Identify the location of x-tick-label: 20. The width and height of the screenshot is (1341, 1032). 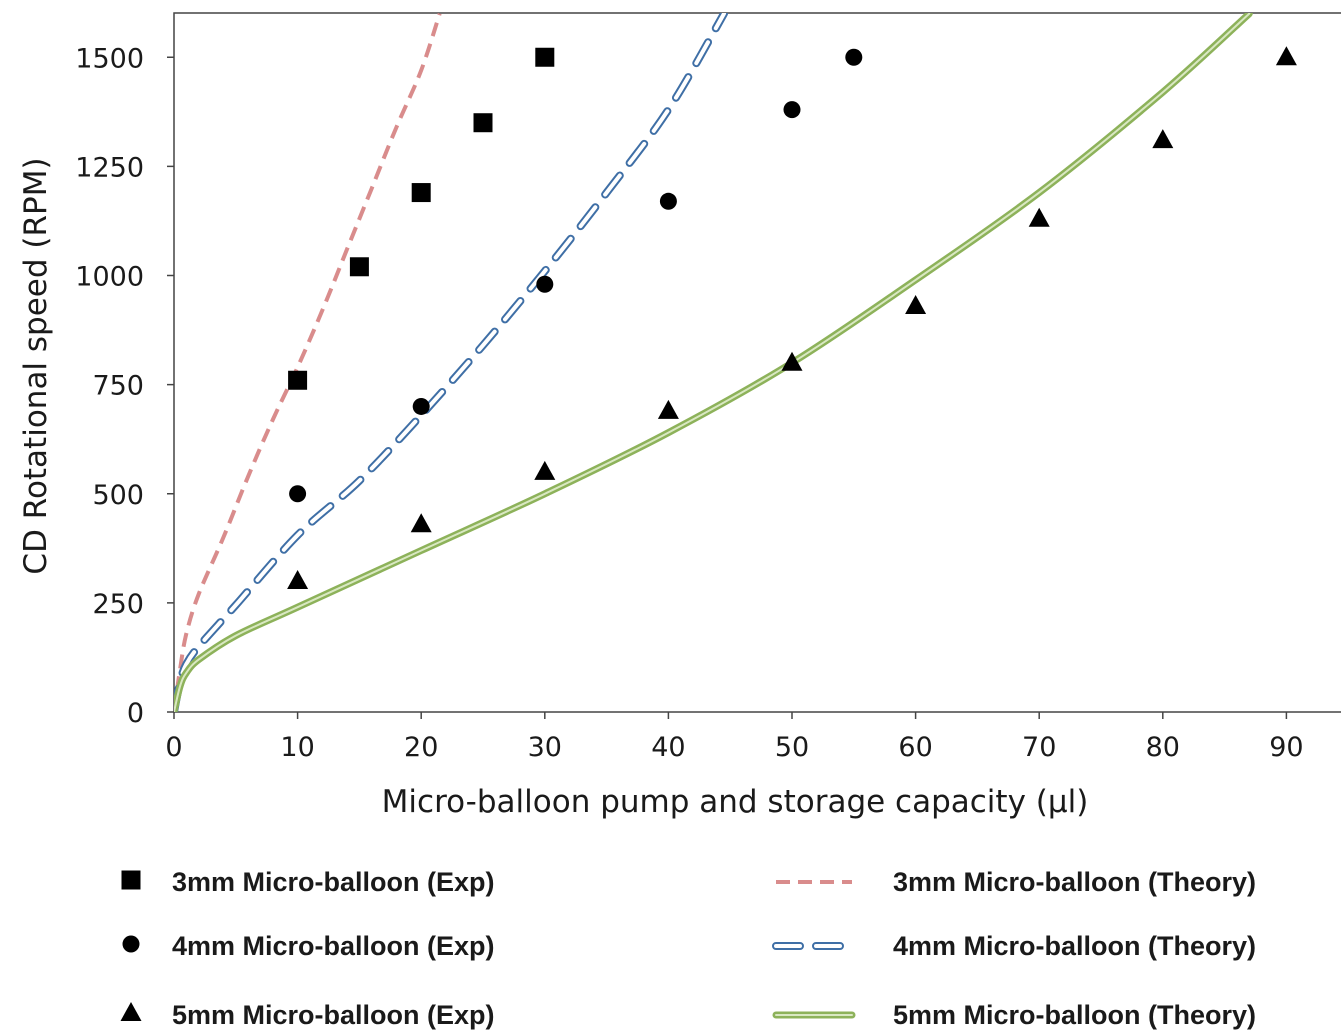
(421, 747).